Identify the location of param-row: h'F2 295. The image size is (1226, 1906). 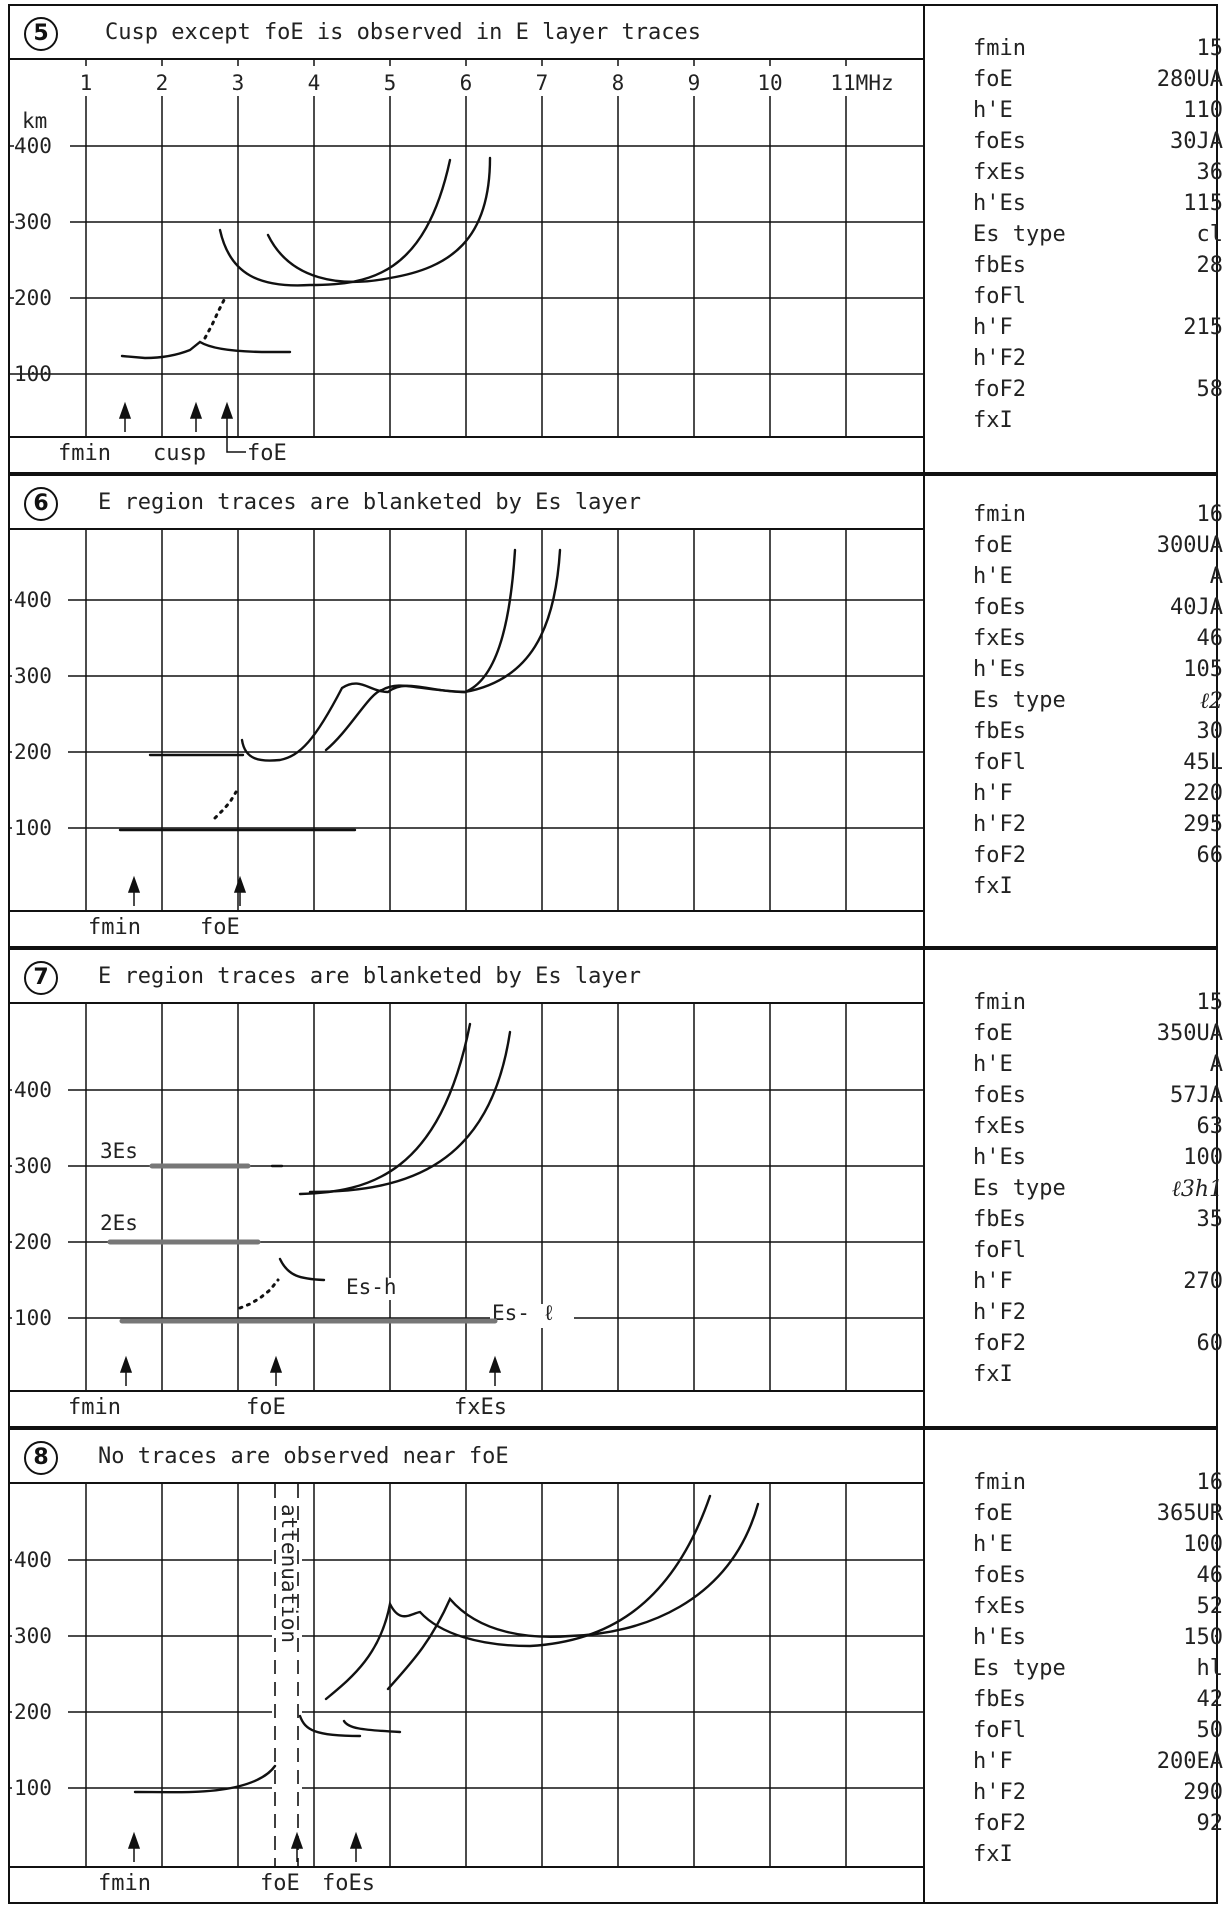
(1098, 827).